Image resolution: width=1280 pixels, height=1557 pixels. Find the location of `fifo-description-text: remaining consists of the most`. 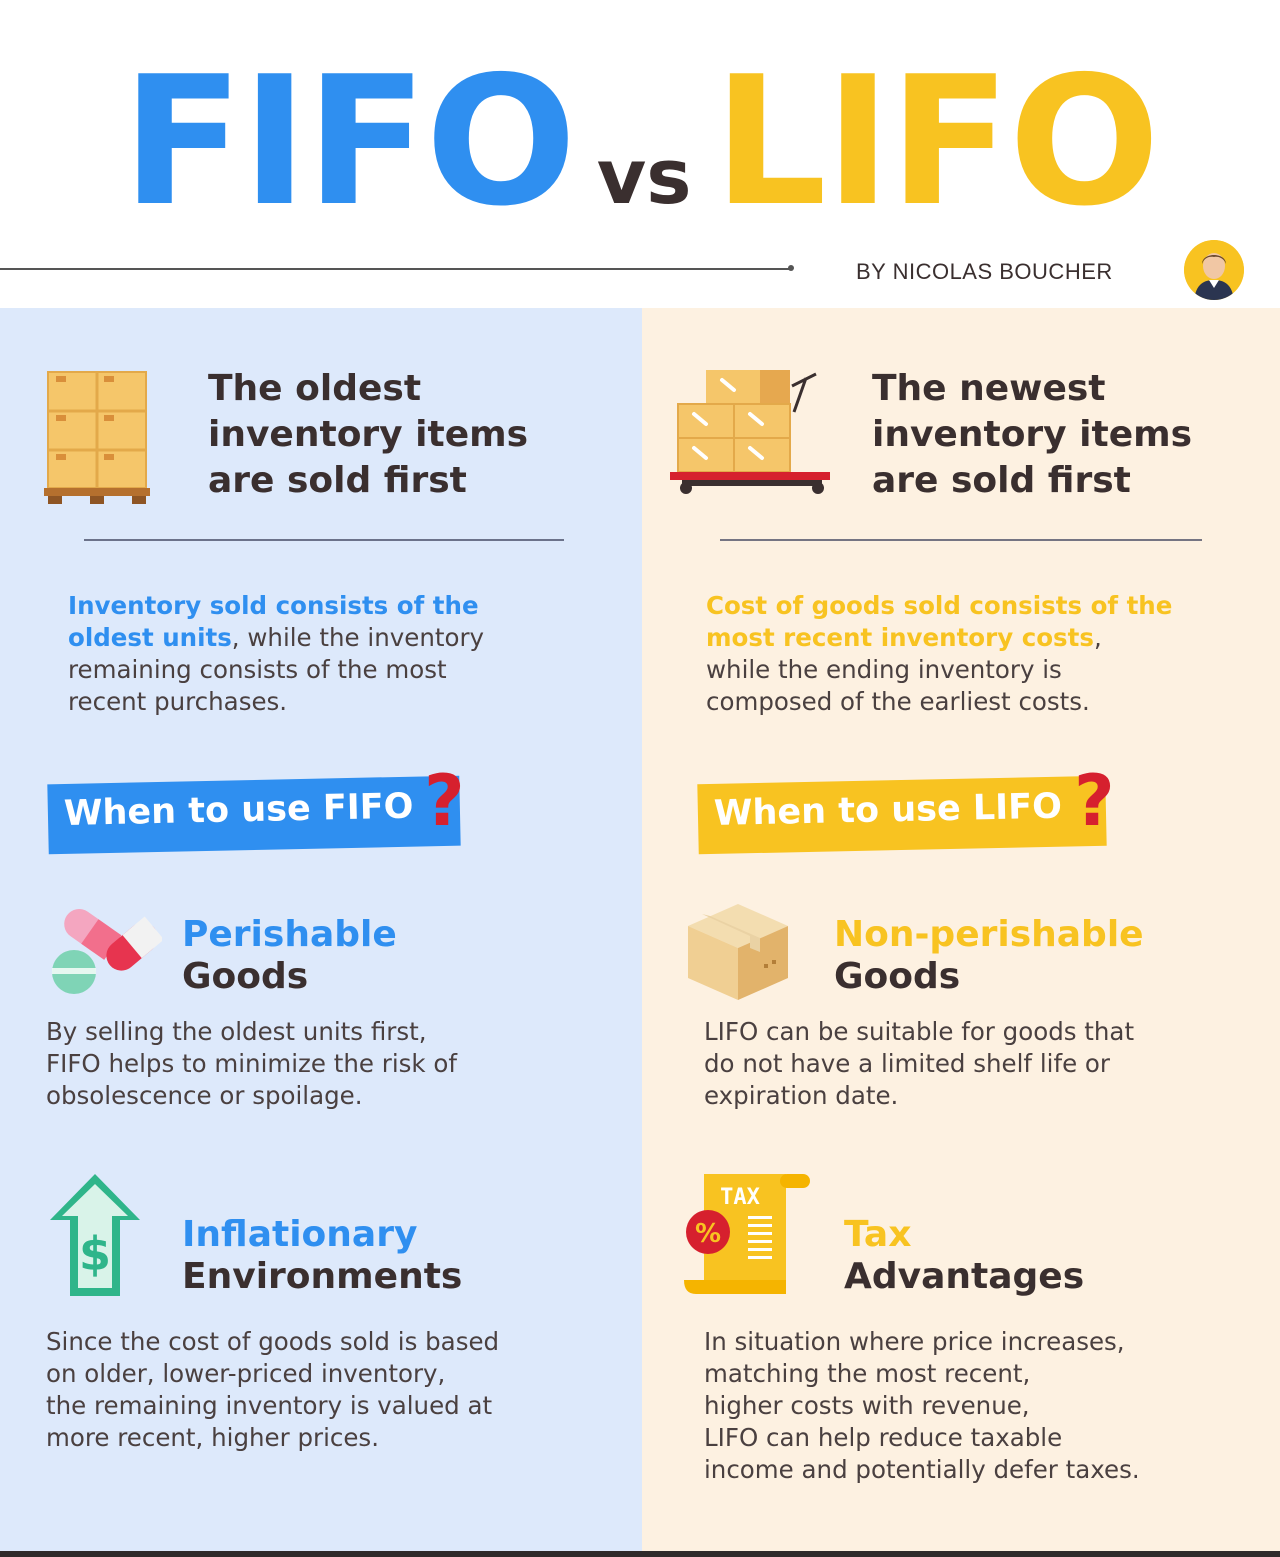

fifo-description-text: remaining consists of the most is located at coordinates (257, 669).